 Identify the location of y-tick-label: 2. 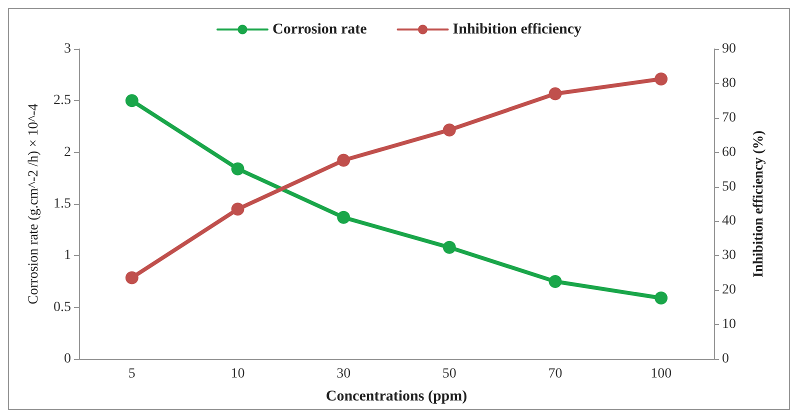
(67, 152).